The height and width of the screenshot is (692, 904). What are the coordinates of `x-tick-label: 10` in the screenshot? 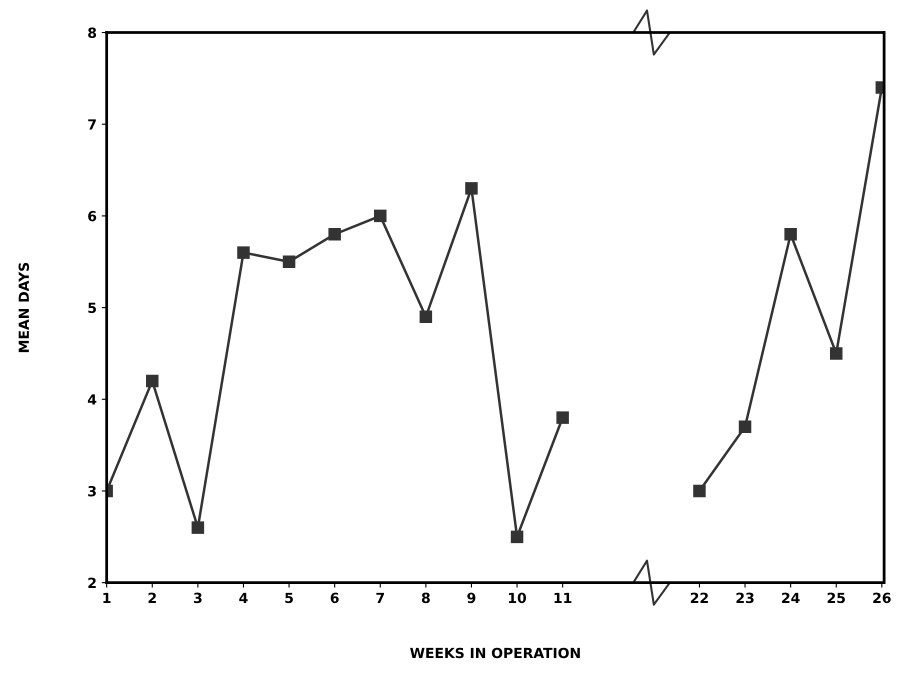 It's located at (517, 598).